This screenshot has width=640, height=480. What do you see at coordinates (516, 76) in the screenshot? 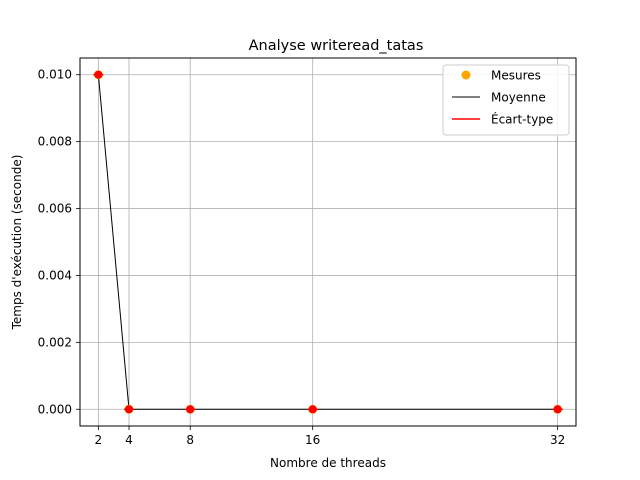
I see `legend-label-mesures: Mesures` at bounding box center [516, 76].